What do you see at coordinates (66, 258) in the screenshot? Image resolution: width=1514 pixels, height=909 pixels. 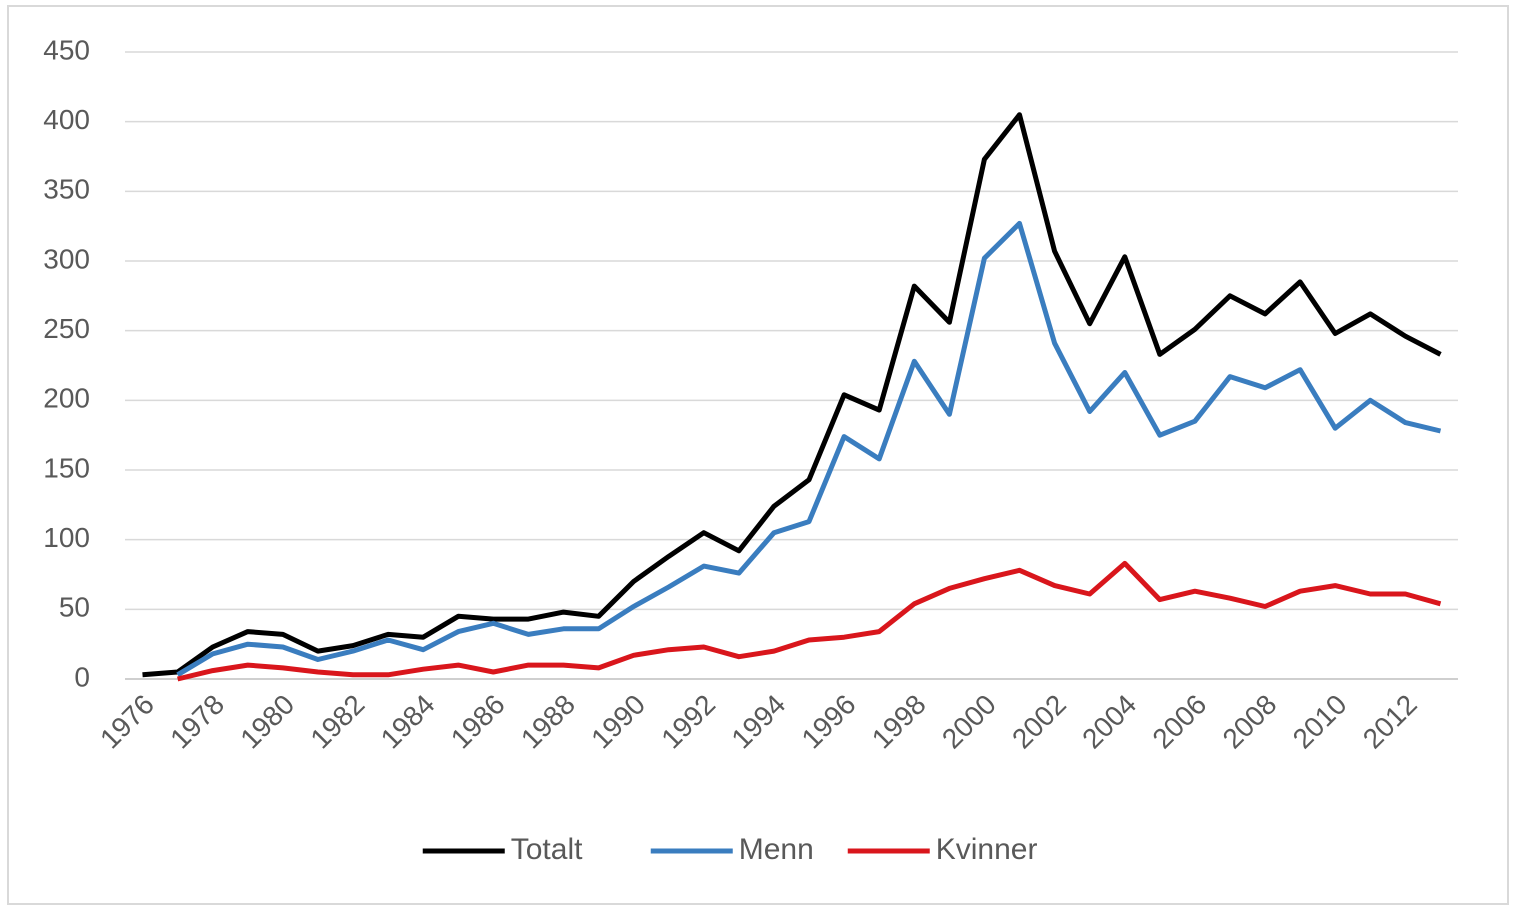 I see `y-tick-label: 300` at bounding box center [66, 258].